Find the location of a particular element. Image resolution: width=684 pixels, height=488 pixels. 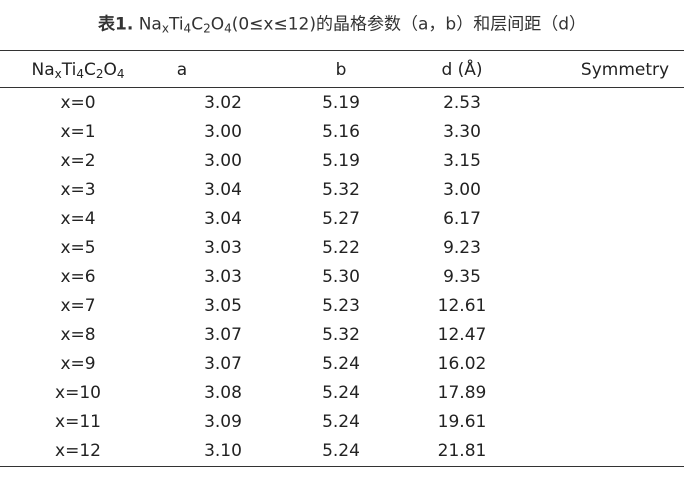

table-cell: 16.02 is located at coordinates (462, 364).